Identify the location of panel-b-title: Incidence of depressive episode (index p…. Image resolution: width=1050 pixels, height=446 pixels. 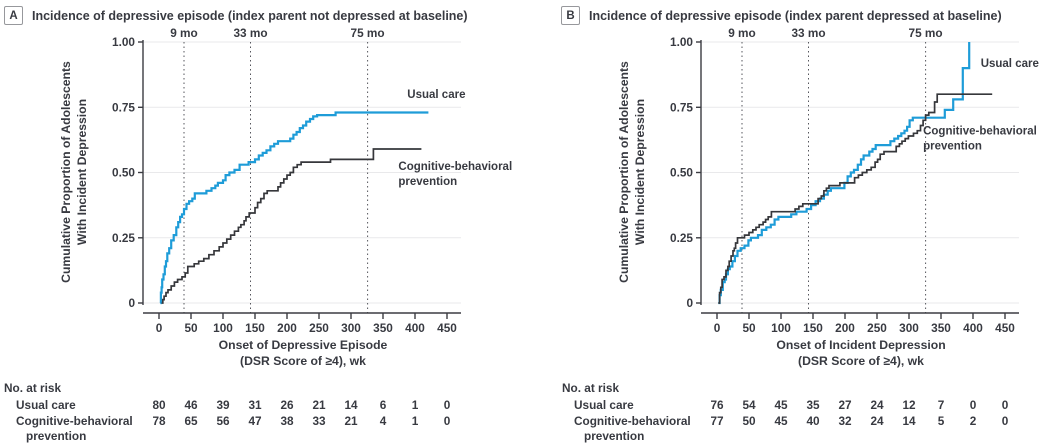
(795, 15).